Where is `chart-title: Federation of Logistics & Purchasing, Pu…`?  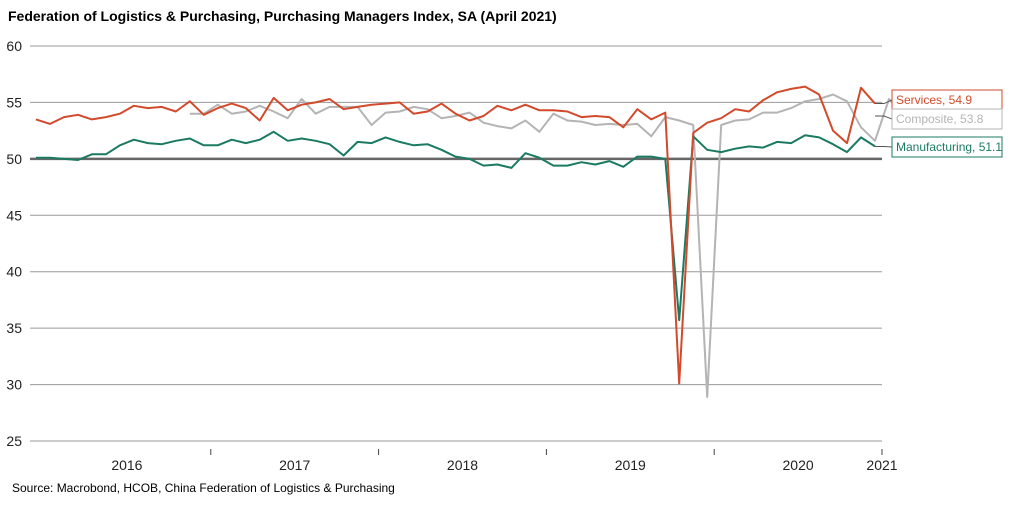
chart-title: Federation of Logistics & Purchasing, Pu… is located at coordinates (282, 16).